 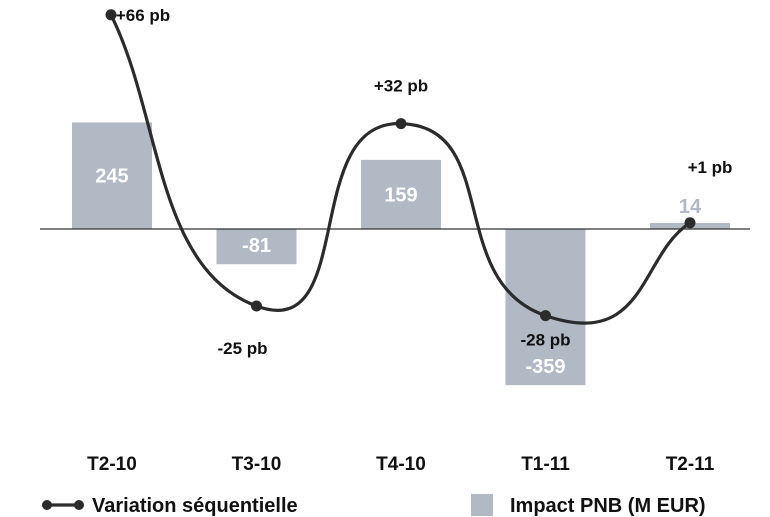 I want to click on legend-line-item: Variation séquentielle, so click(x=170, y=506).